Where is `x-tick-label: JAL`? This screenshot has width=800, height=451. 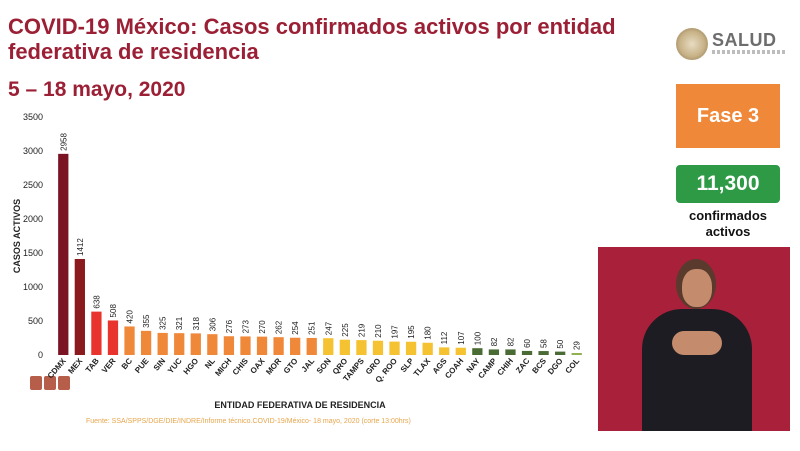
x-tick-label: JAL is located at coordinates (308, 364).